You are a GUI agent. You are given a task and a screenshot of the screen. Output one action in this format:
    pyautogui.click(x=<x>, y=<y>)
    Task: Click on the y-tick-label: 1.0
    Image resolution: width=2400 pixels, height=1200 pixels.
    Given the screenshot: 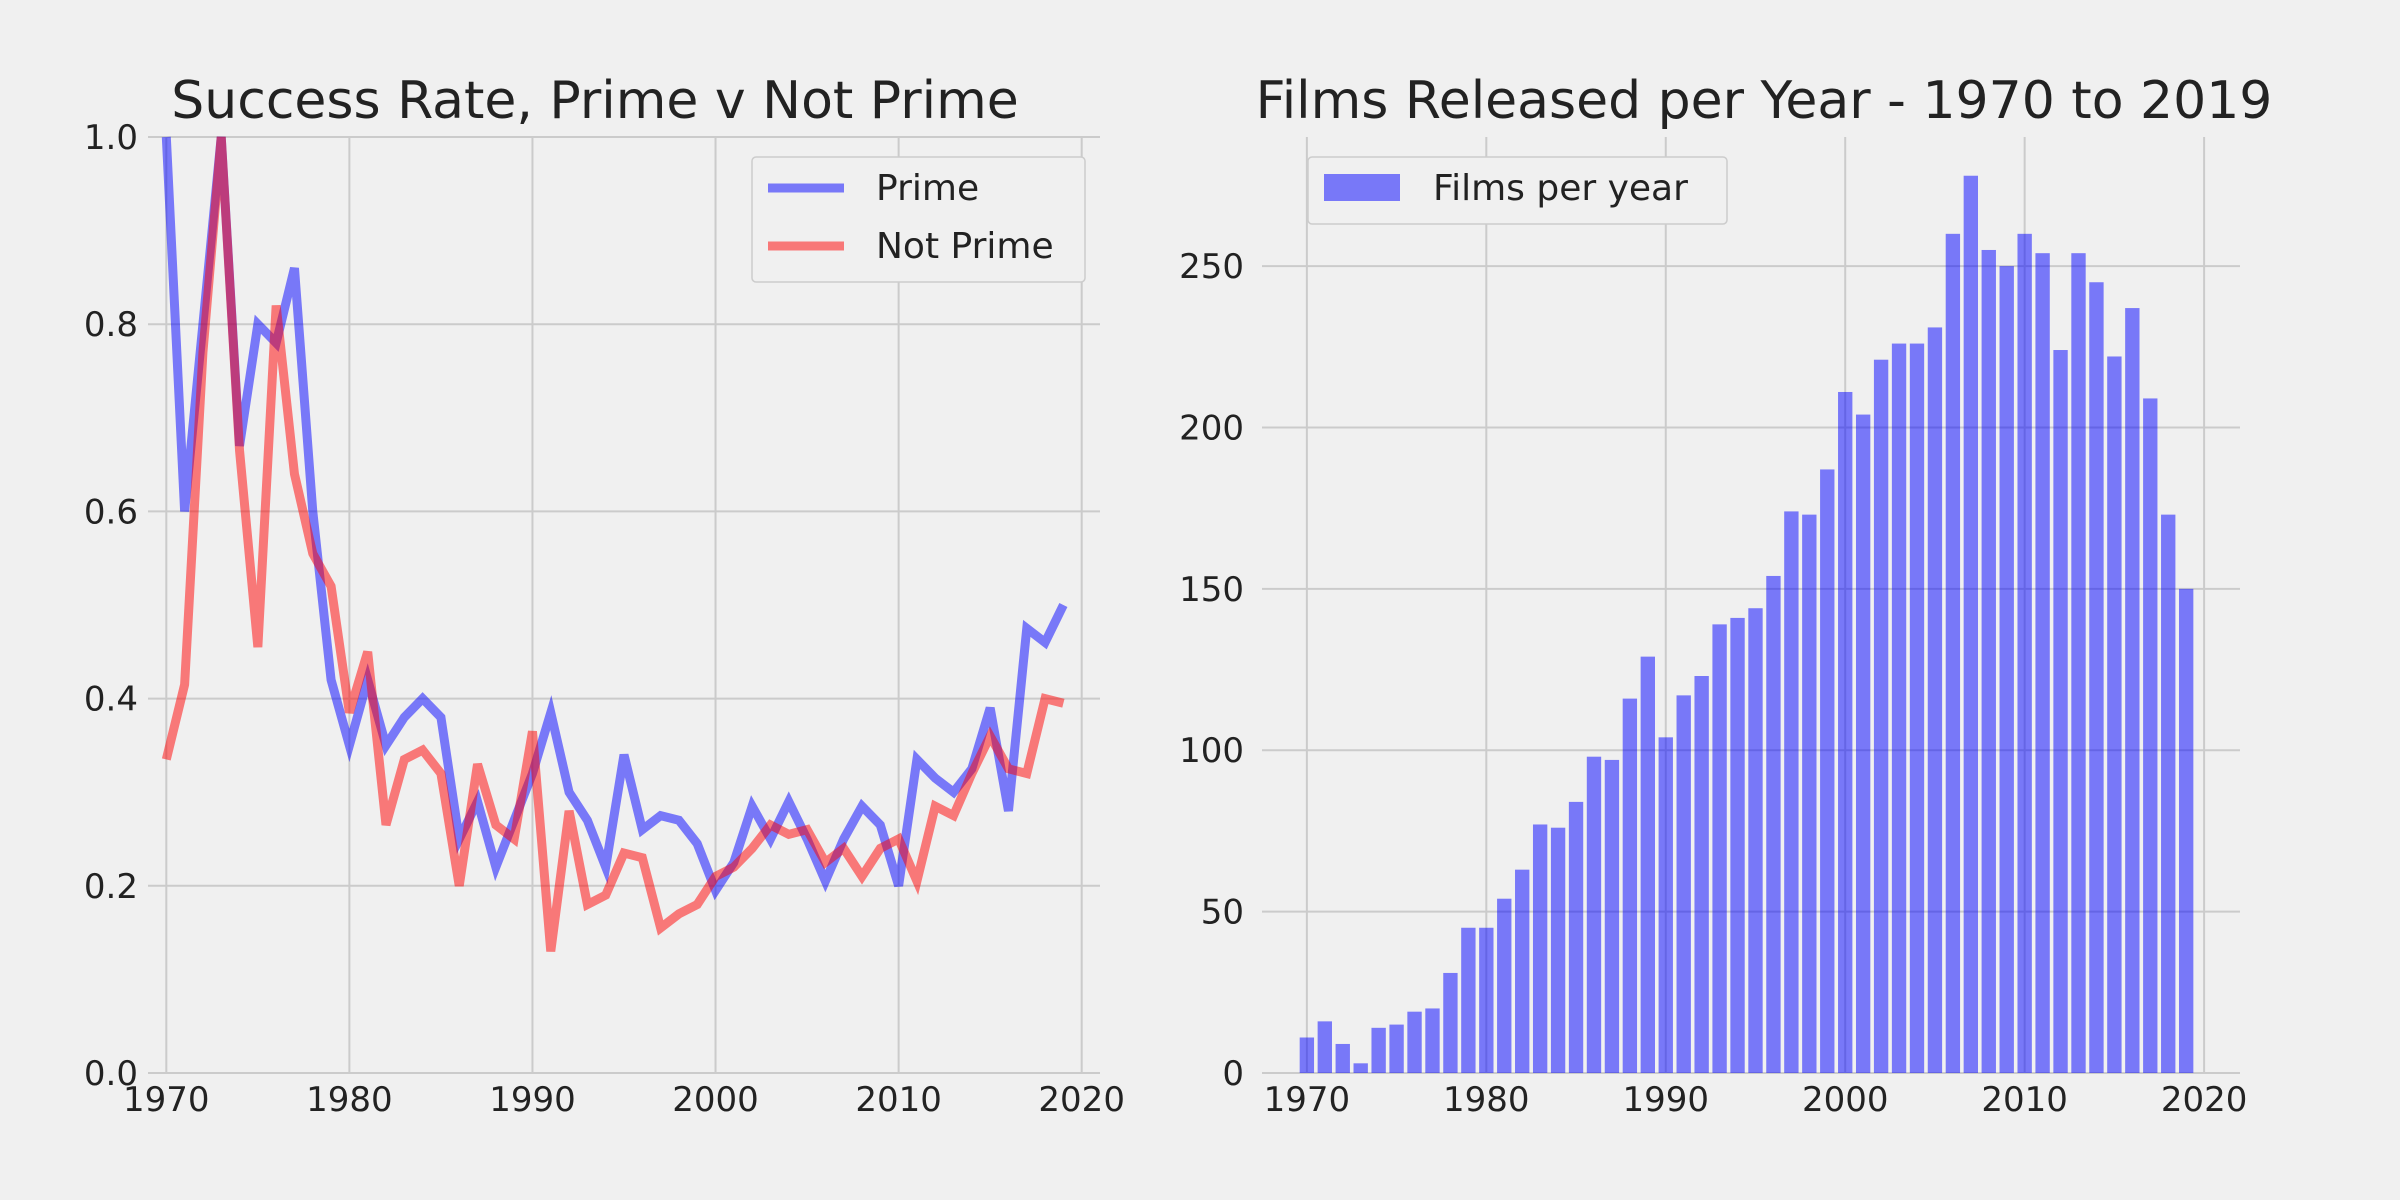 What is the action you would take?
    pyautogui.click(x=111, y=138)
    